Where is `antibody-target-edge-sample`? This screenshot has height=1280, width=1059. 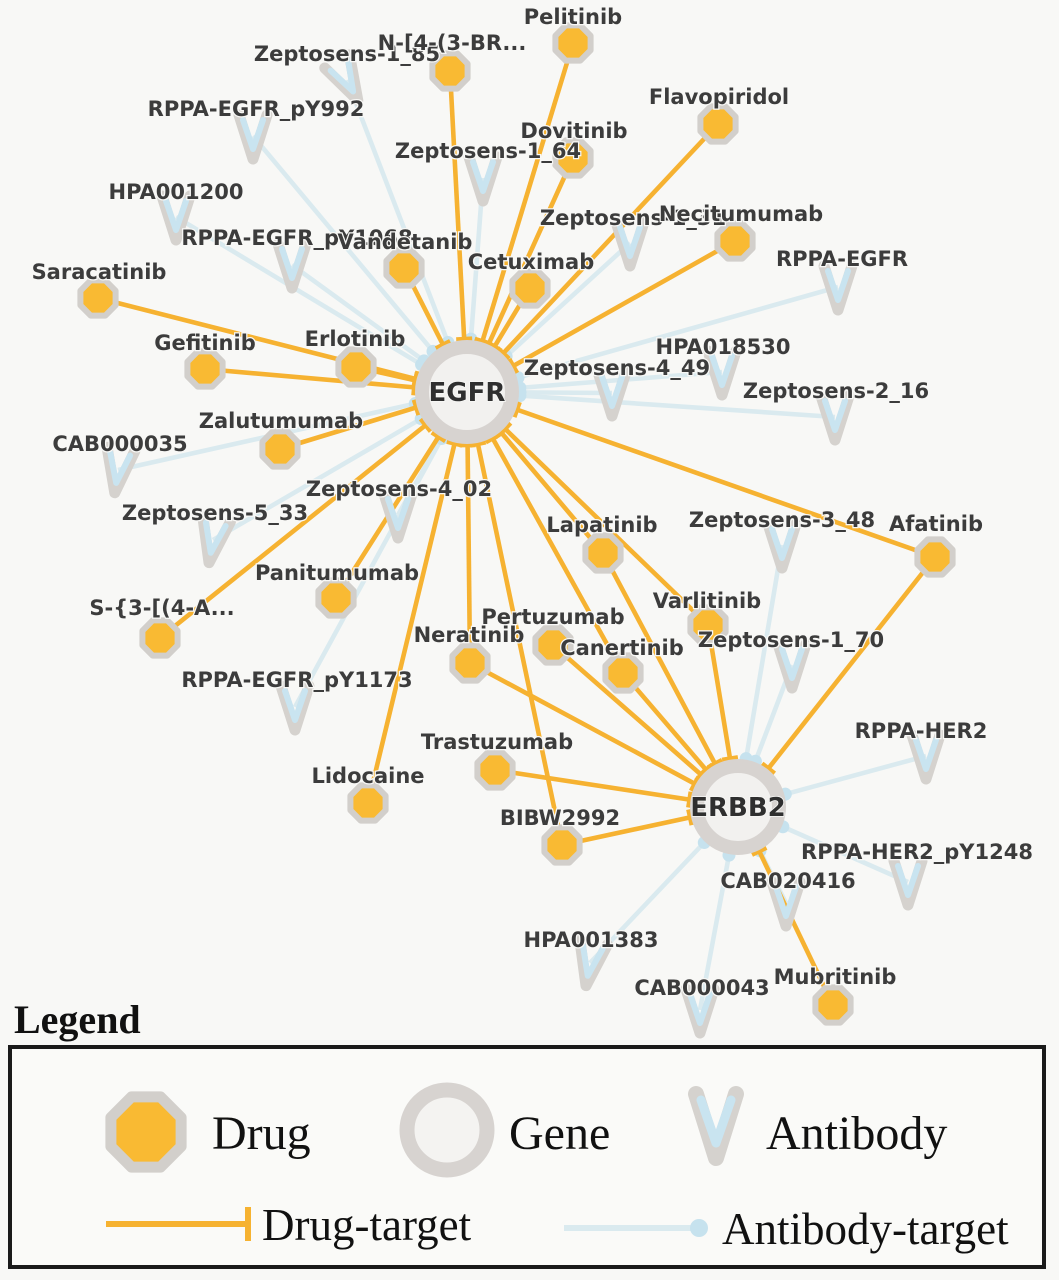
antibody-target-edge-sample is located at coordinates (636, 1228).